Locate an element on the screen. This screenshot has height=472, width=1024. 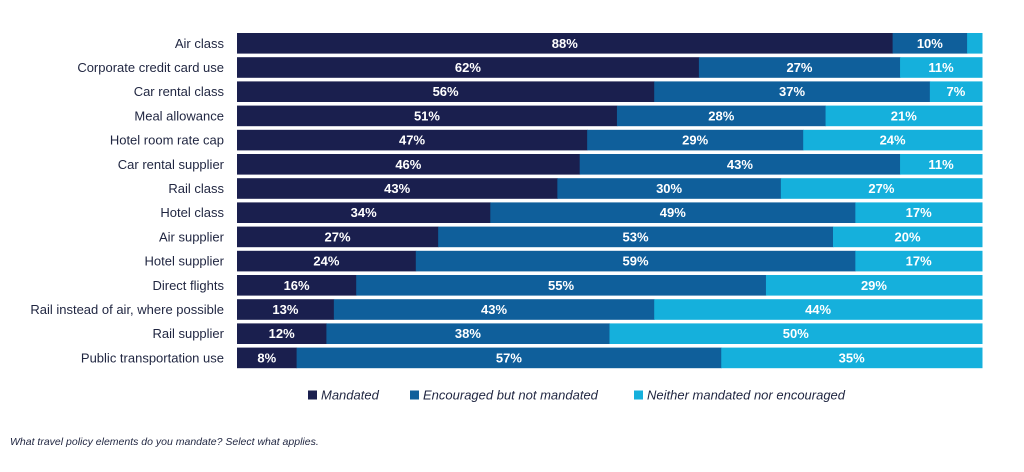
data-label: 55% is located at coordinates (561, 285).